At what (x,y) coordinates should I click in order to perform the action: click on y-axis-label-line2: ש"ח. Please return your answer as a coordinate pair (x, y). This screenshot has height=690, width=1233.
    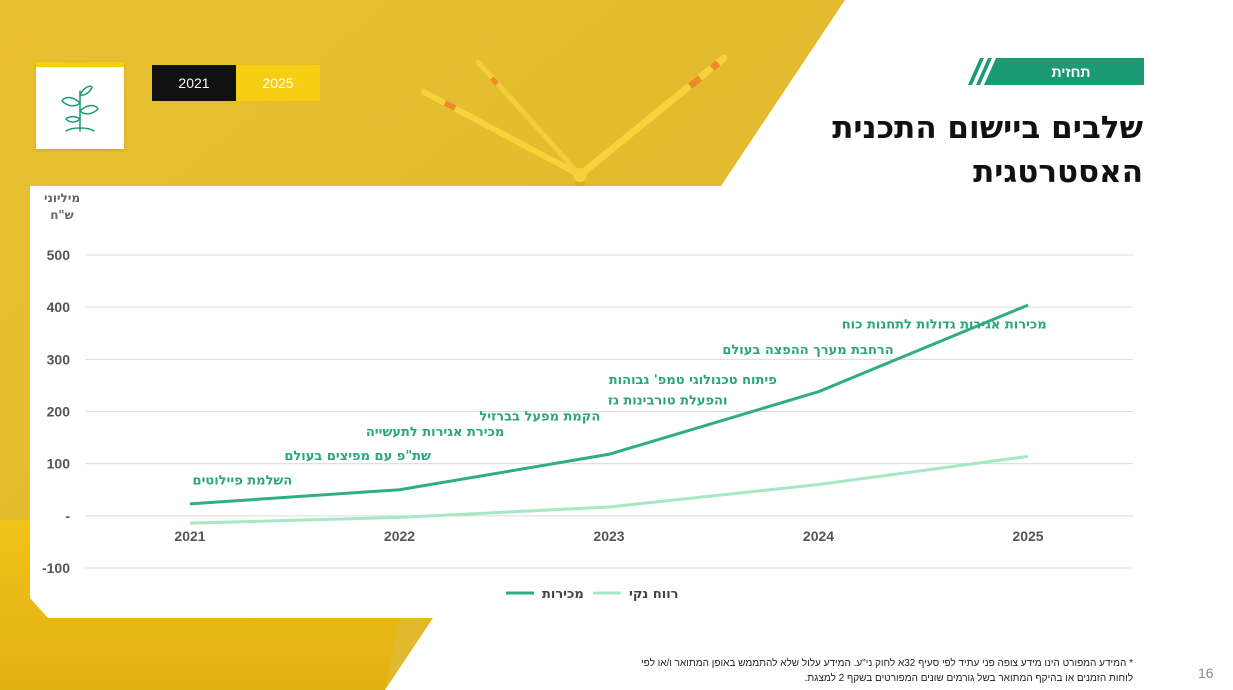
    Looking at the image, I should click on (62, 215).